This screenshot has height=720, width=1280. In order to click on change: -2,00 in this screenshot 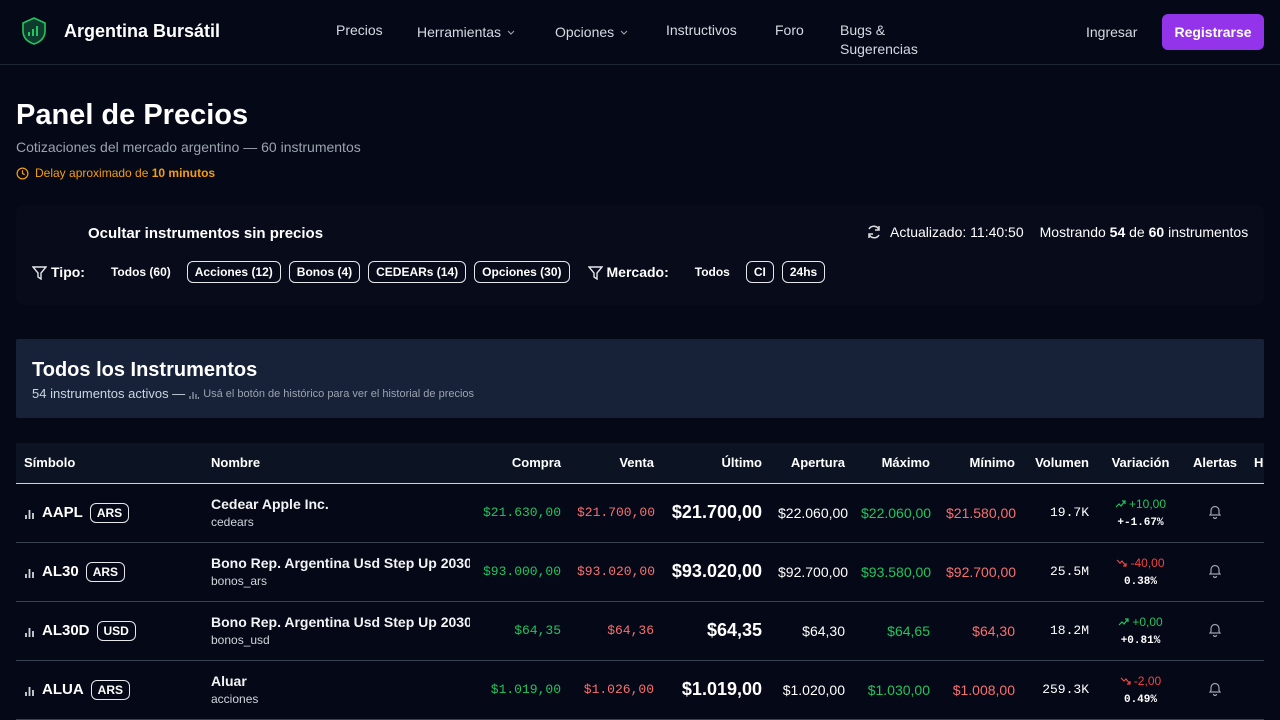, I will do `click(1140, 681)`.